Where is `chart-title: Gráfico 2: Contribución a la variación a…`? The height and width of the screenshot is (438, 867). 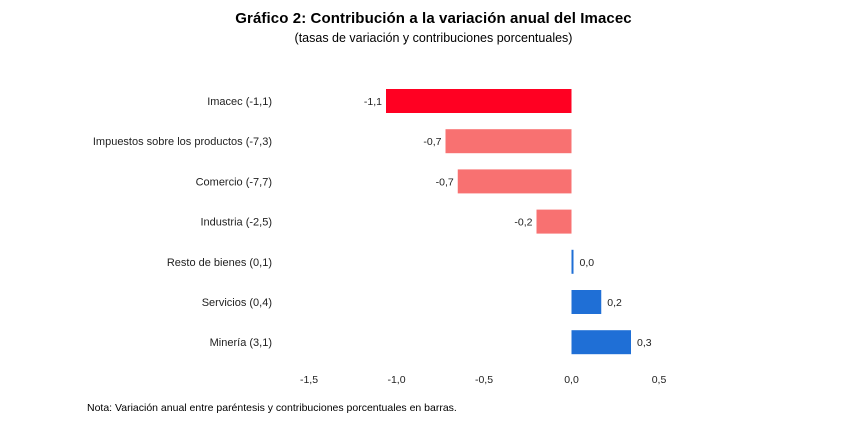 chart-title: Gráfico 2: Contribución a la variación a… is located at coordinates (433, 18).